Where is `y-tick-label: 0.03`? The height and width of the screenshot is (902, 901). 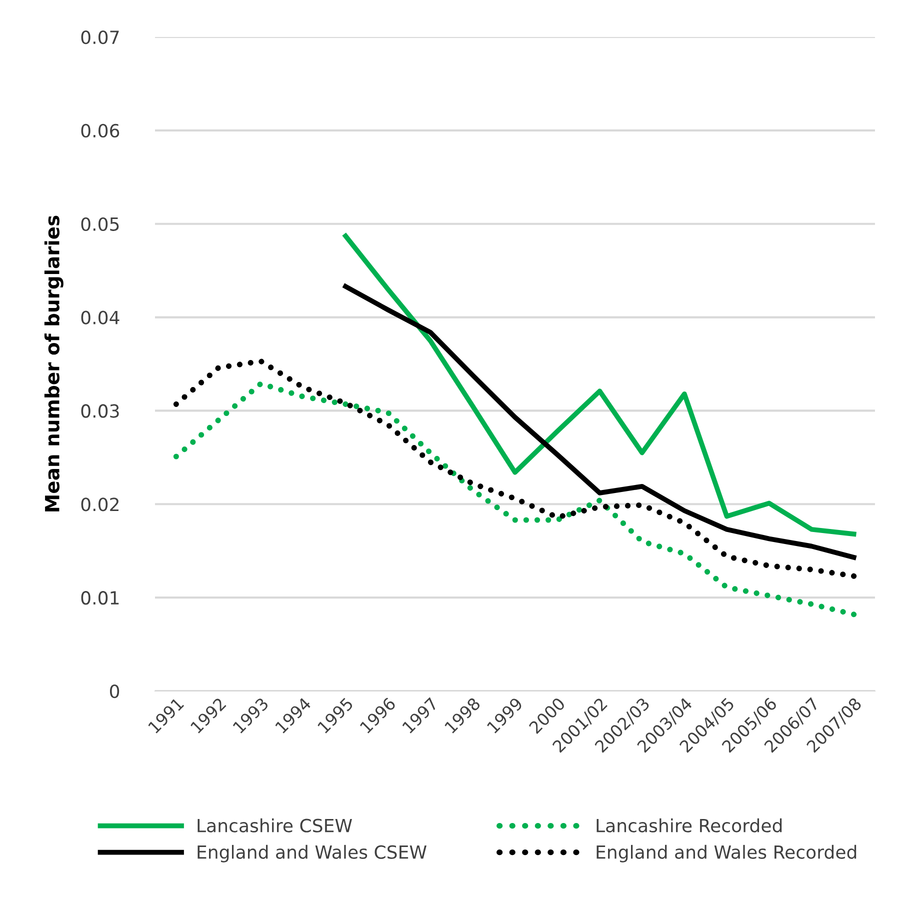 y-tick-label: 0.03 is located at coordinates (100, 411).